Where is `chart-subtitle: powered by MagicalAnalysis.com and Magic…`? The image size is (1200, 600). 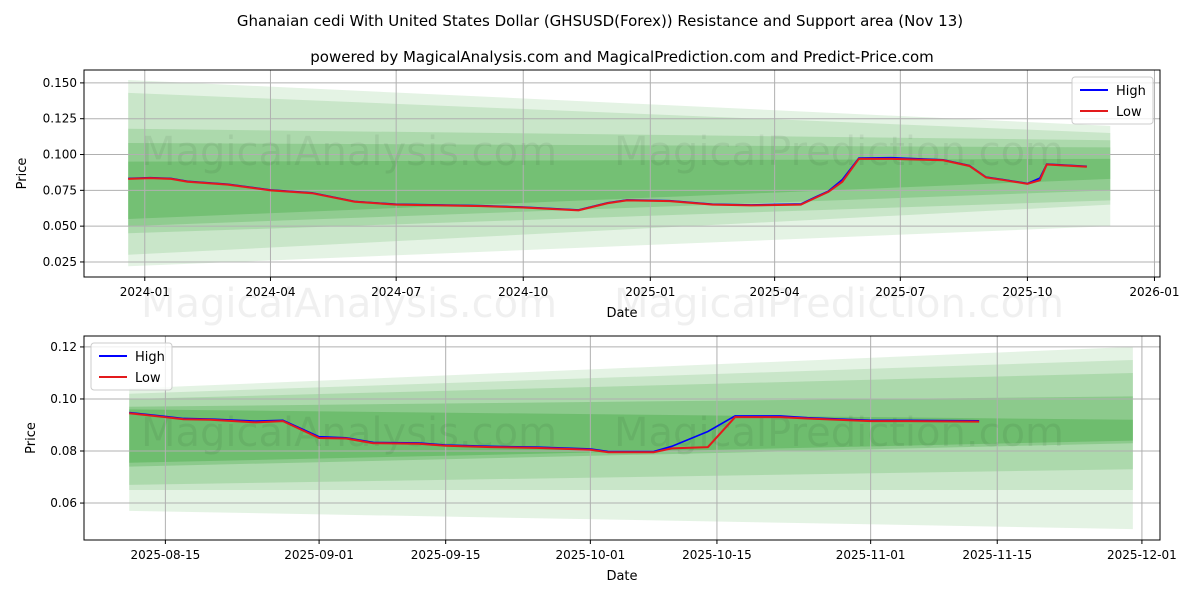 chart-subtitle: powered by MagicalAnalysis.com and Magic… is located at coordinates (622, 57).